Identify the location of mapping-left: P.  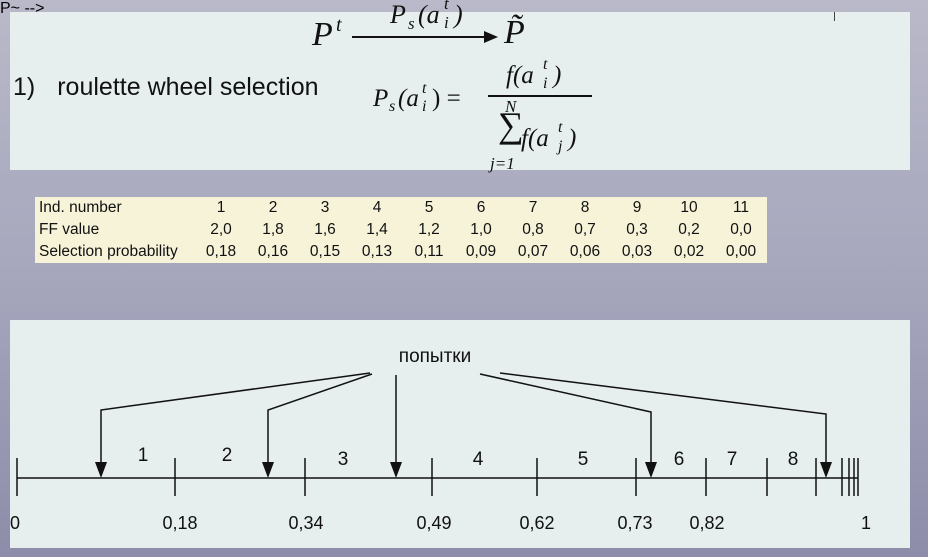
(322, 34).